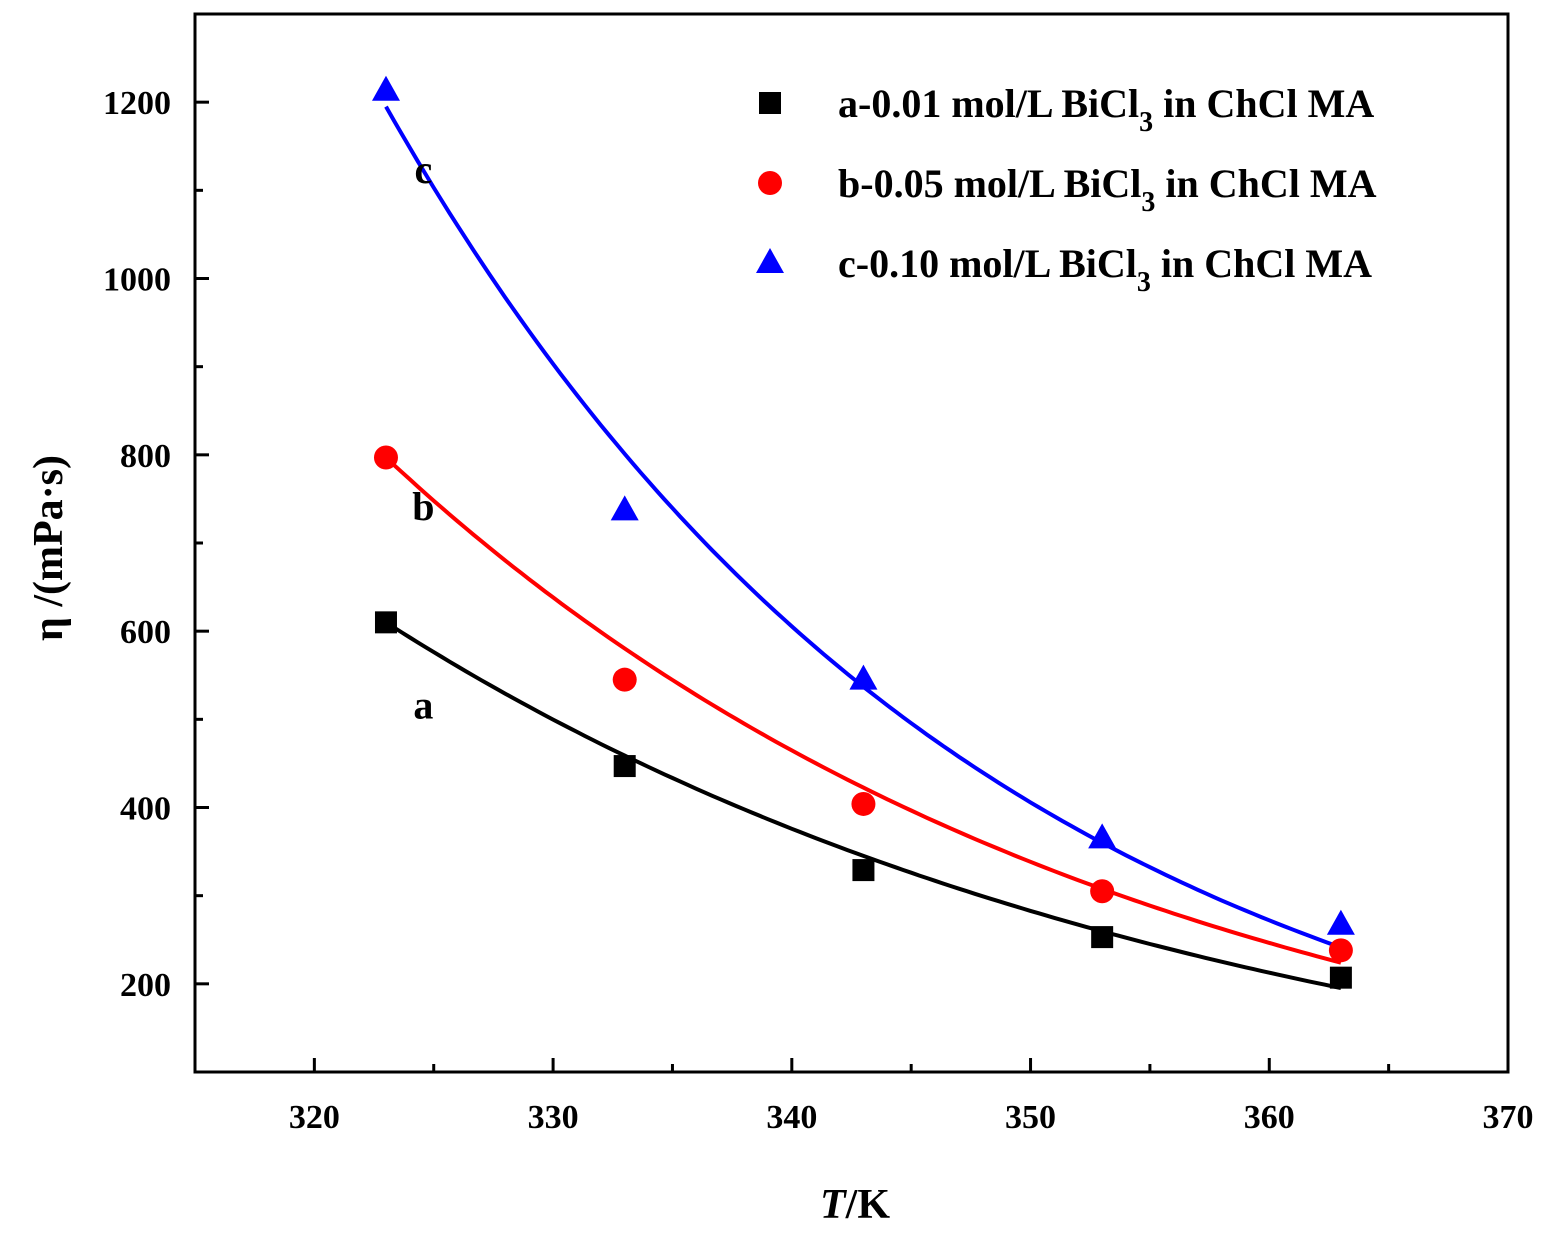  What do you see at coordinates (145, 632) in the screenshot?
I see `y-tick-label-600: 600` at bounding box center [145, 632].